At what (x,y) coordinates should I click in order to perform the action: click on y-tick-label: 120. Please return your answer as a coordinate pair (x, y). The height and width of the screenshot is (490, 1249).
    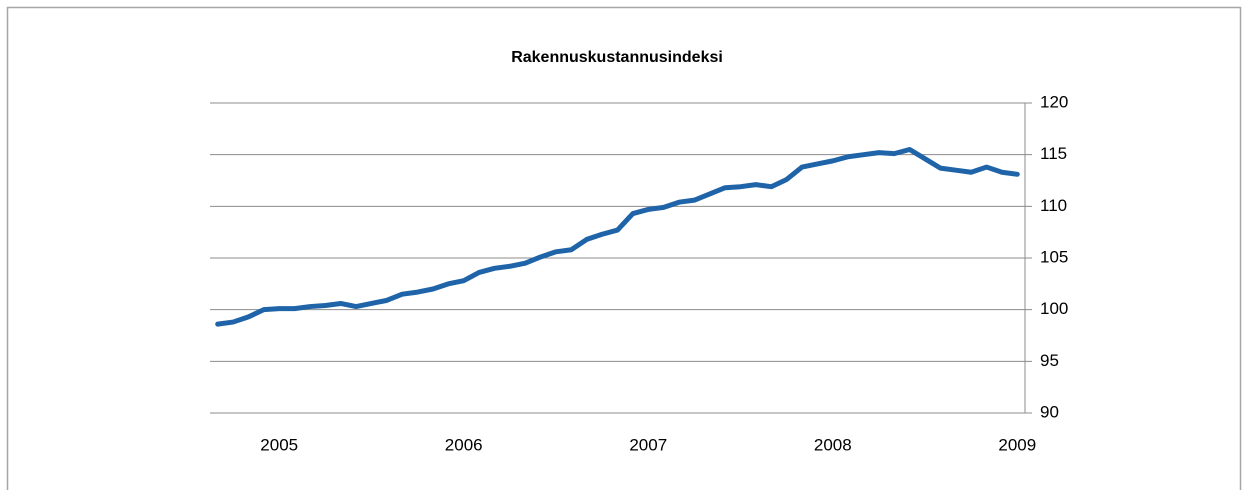
    Looking at the image, I should click on (1054, 101).